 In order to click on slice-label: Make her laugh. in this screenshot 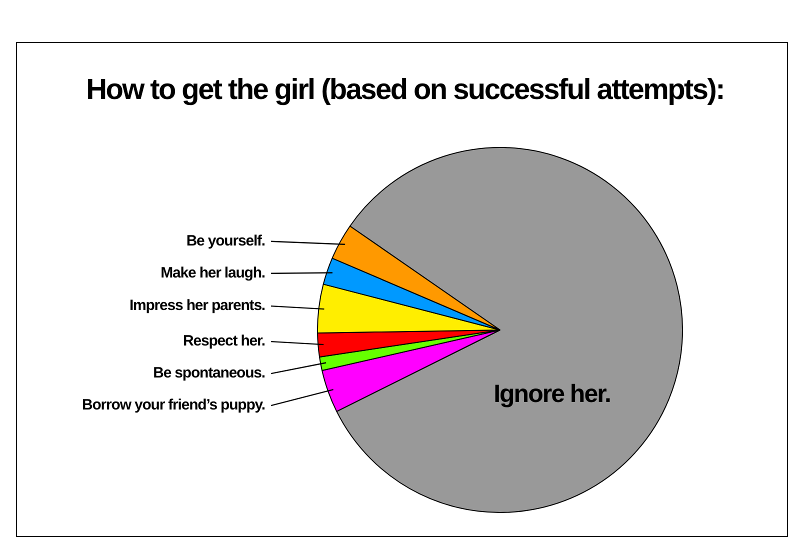, I will do `click(213, 273)`.